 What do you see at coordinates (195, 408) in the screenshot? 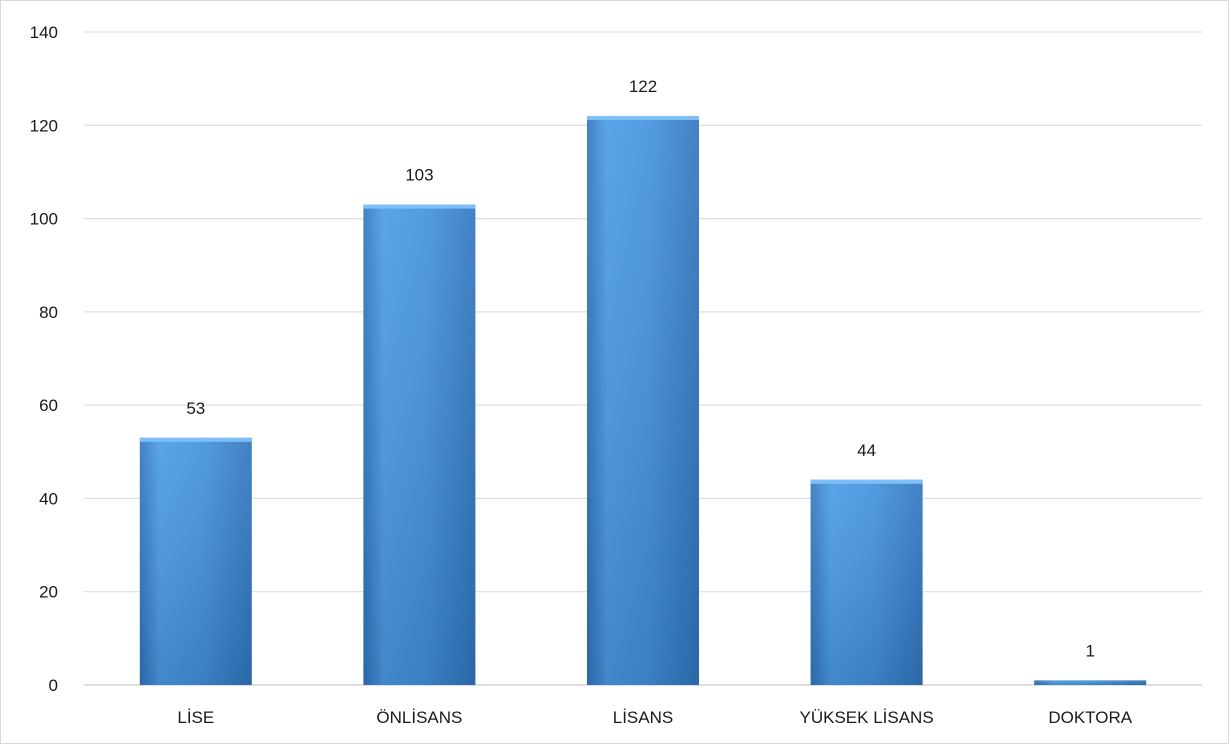
I see `data-label: 53` at bounding box center [195, 408].